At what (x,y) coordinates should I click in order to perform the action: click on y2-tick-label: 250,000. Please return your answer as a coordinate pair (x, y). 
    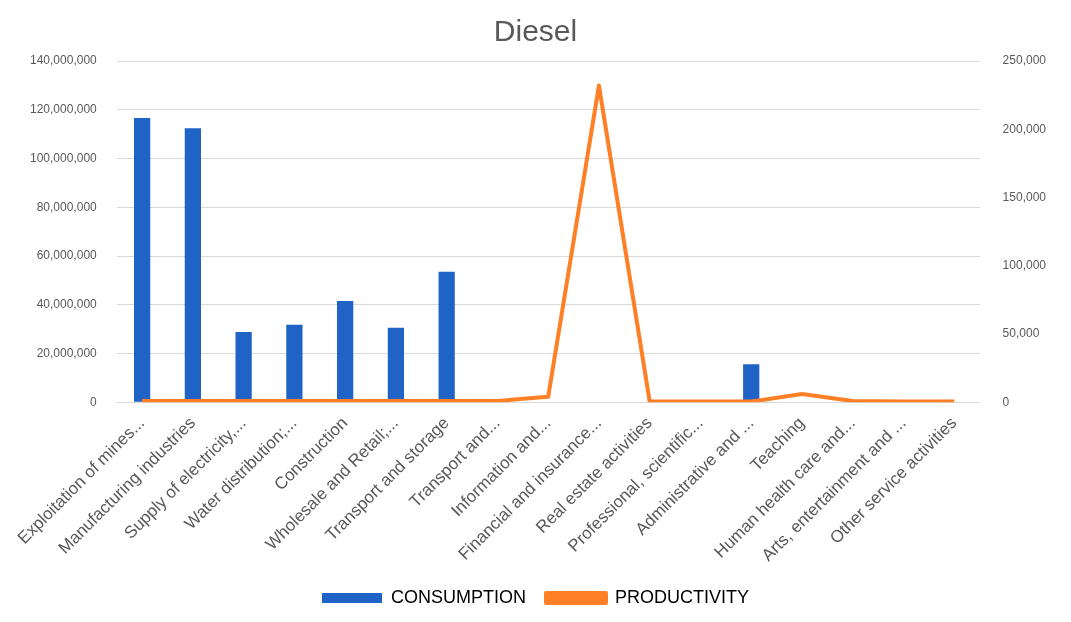
    Looking at the image, I should click on (1024, 60).